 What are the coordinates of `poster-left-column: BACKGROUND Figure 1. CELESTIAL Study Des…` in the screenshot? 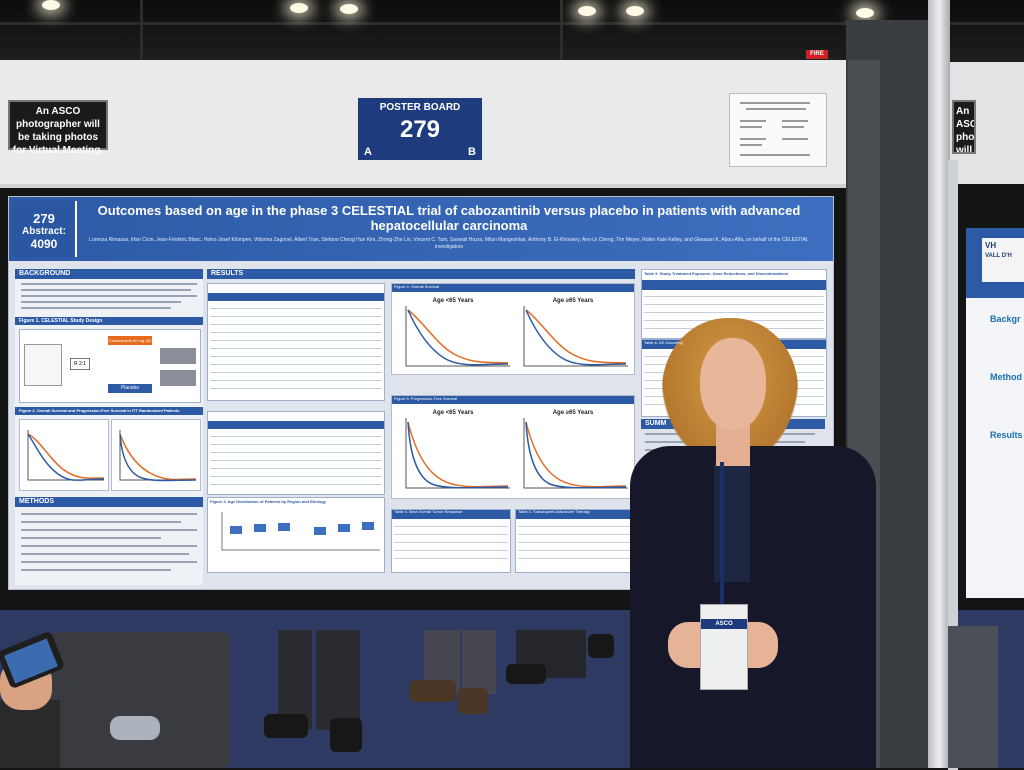 It's located at (109, 427).